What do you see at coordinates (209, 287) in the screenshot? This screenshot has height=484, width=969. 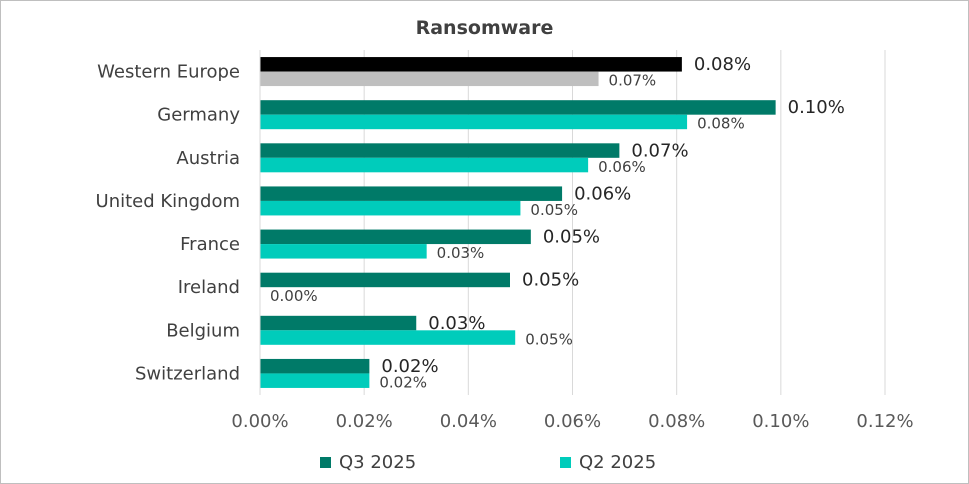 I see `category-label: Ireland` at bounding box center [209, 287].